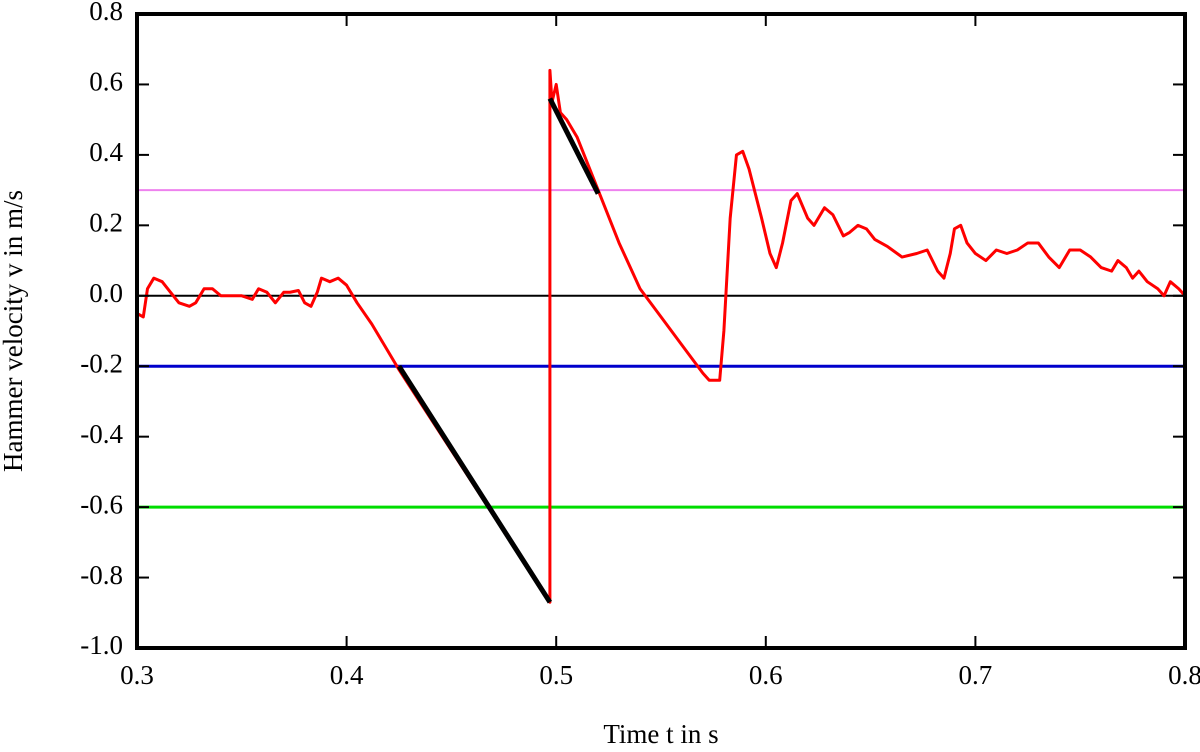  Describe the element at coordinates (106, 223) in the screenshot. I see `y-tick-label: 0.2` at that location.